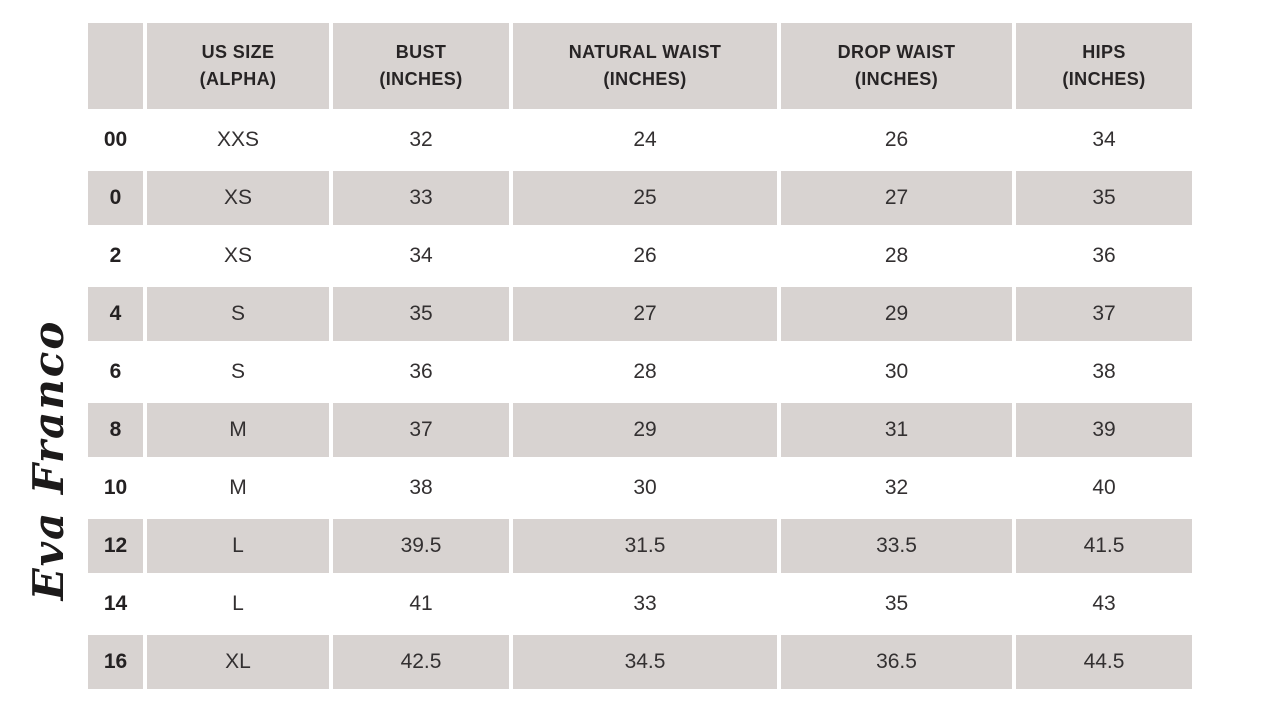 This screenshot has height=720, width=1280. I want to click on cell-us-size: 0, so click(115, 198).